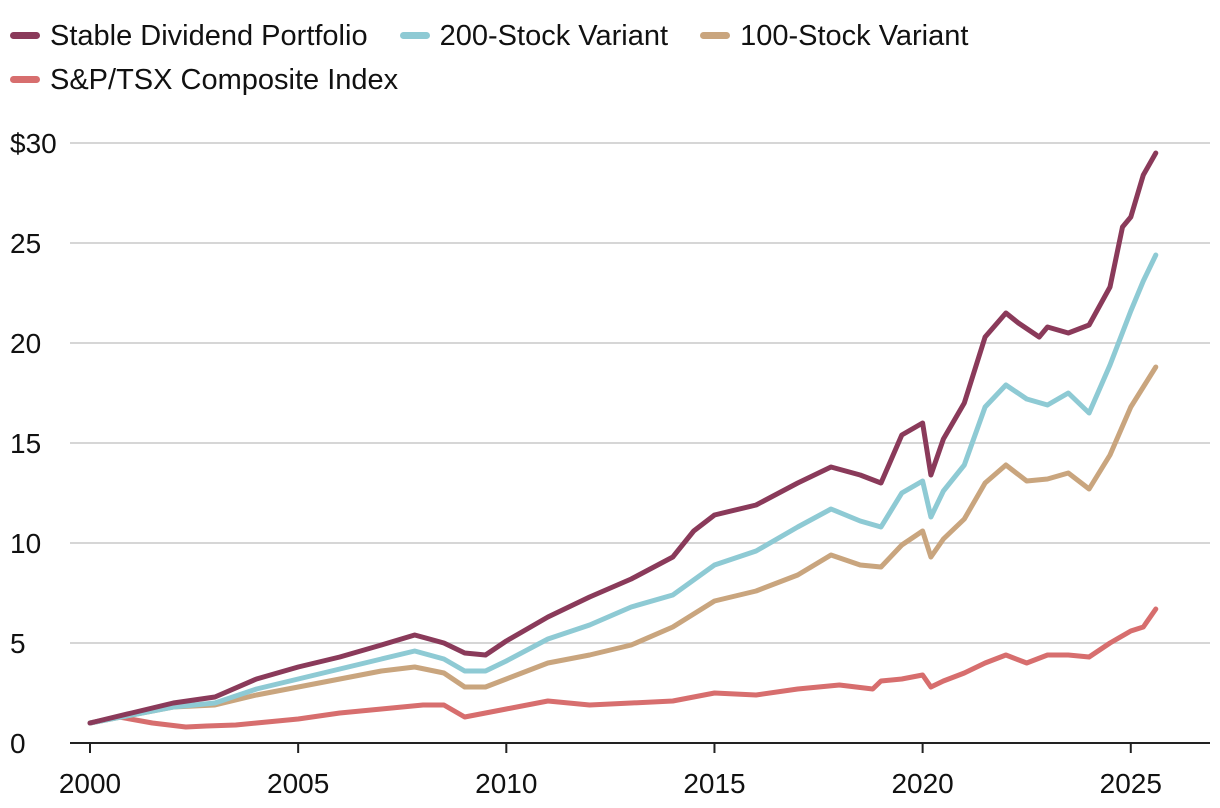 Image resolution: width=1220 pixels, height=808 pixels. I want to click on x-tick-label-2005: 2005, so click(298, 783).